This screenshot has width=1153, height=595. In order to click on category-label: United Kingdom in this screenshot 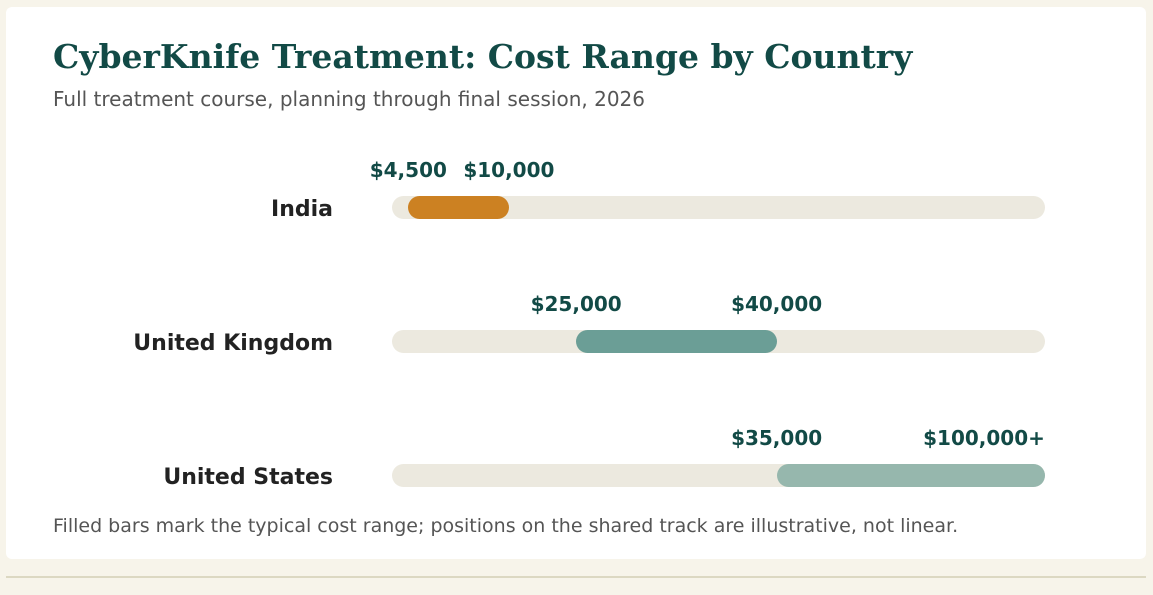, I will do `click(233, 343)`.